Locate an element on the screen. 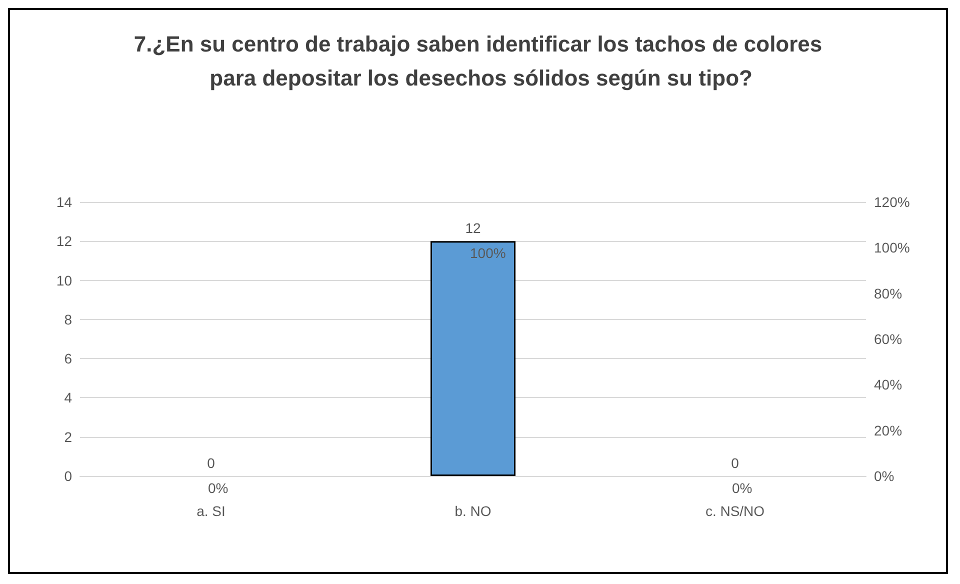 The height and width of the screenshot is (584, 960). y-tick-label: 8 is located at coordinates (68, 319).